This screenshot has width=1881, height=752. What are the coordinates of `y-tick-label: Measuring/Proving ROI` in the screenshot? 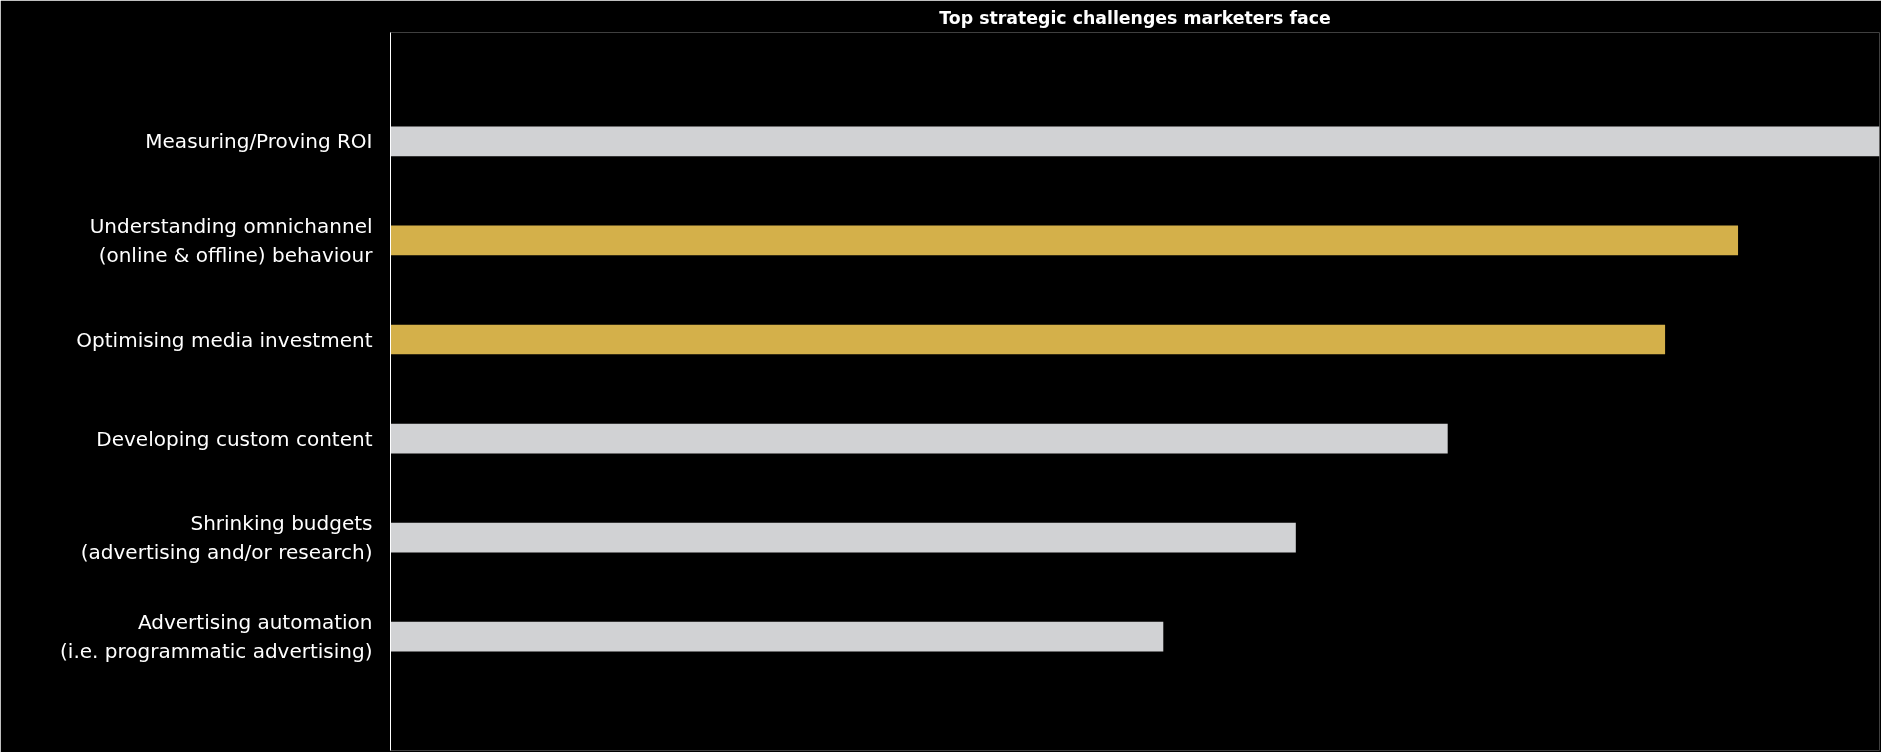 It's located at (259, 141).